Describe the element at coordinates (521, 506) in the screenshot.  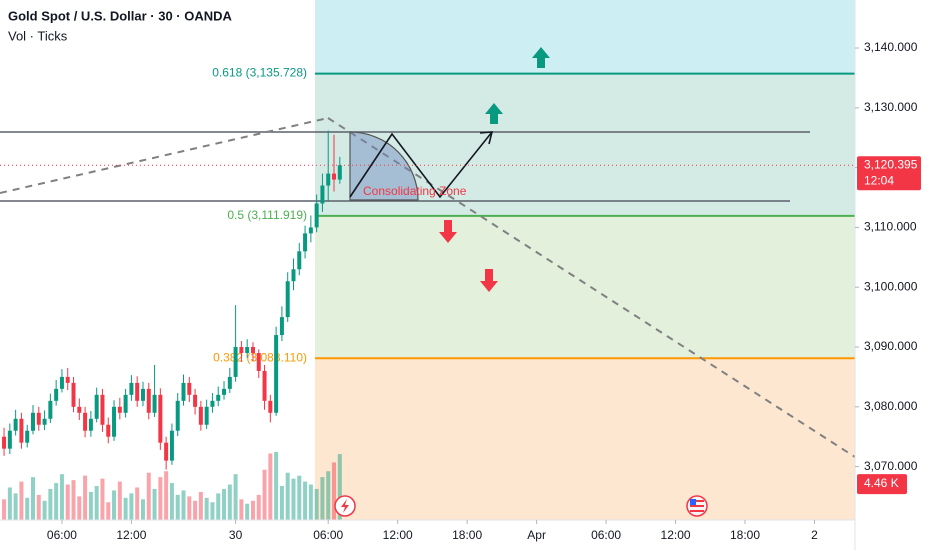
I see `event-icons` at that location.